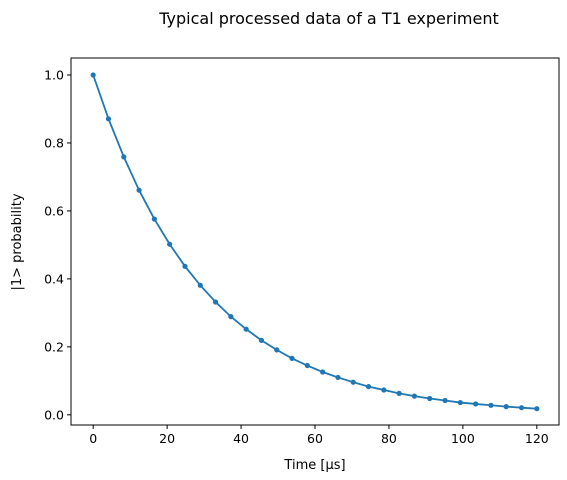  Describe the element at coordinates (57, 244) in the screenshot. I see `y-axis: 0.0 0.2 0.4 0.6 0.8 1.0` at that location.